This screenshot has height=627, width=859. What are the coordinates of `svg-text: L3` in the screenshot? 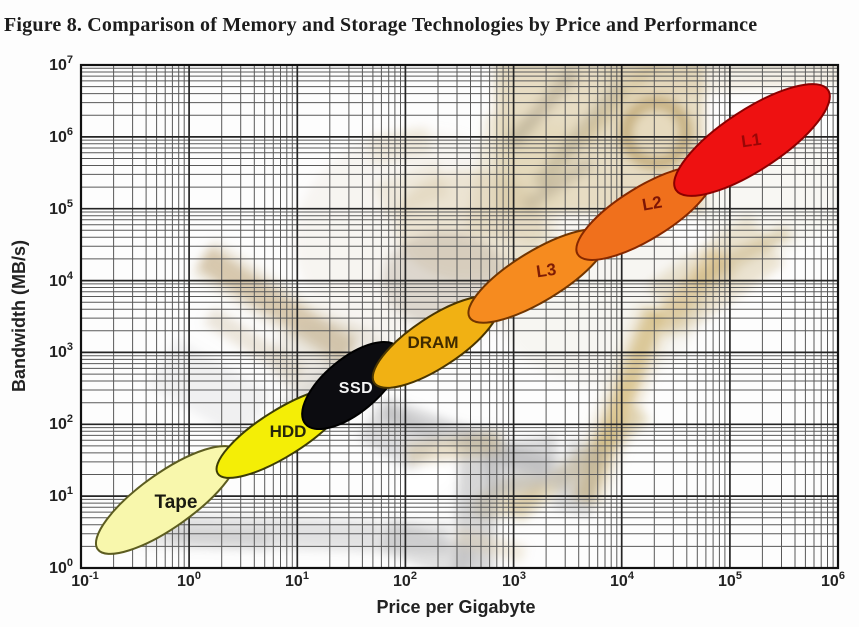 It's located at (546, 271).